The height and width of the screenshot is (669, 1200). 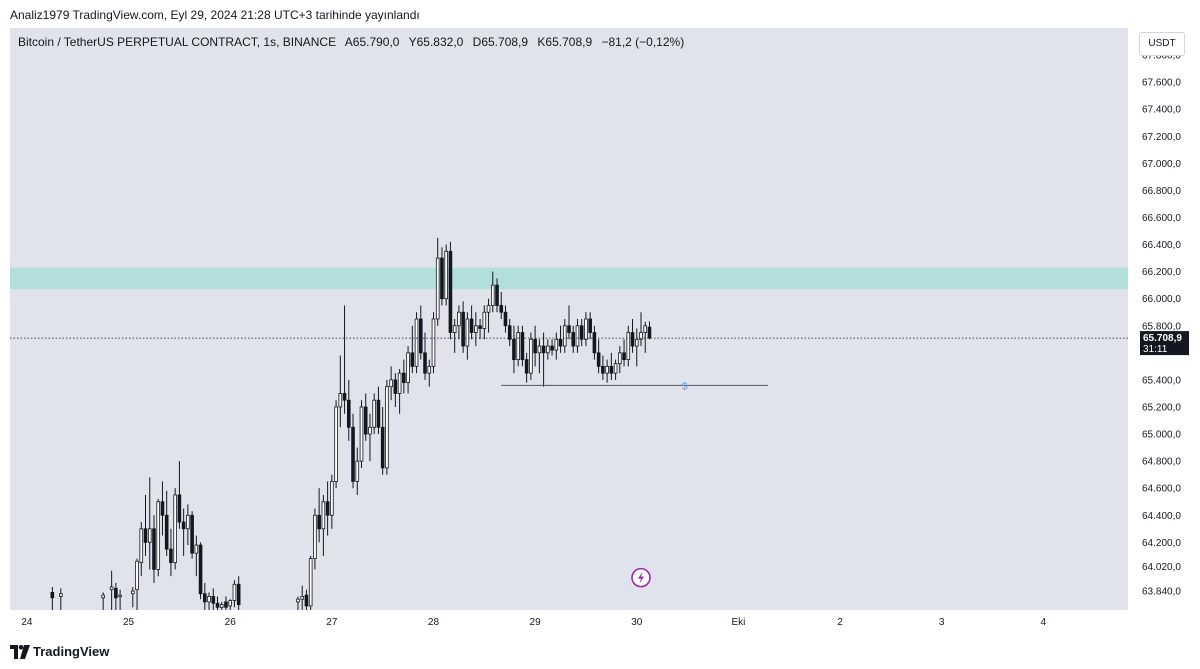 What do you see at coordinates (600, 622) in the screenshot?
I see `x-axis-area` at bounding box center [600, 622].